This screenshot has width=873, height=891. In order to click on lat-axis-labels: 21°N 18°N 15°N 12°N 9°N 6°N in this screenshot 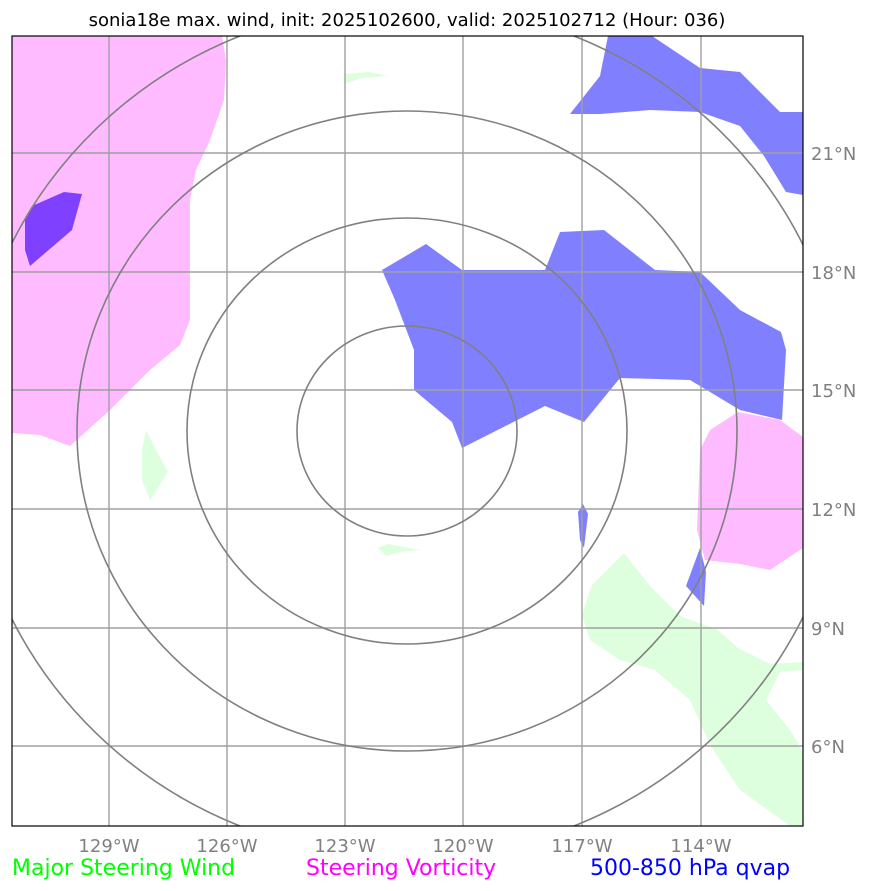, I will do `click(833, 451)`.